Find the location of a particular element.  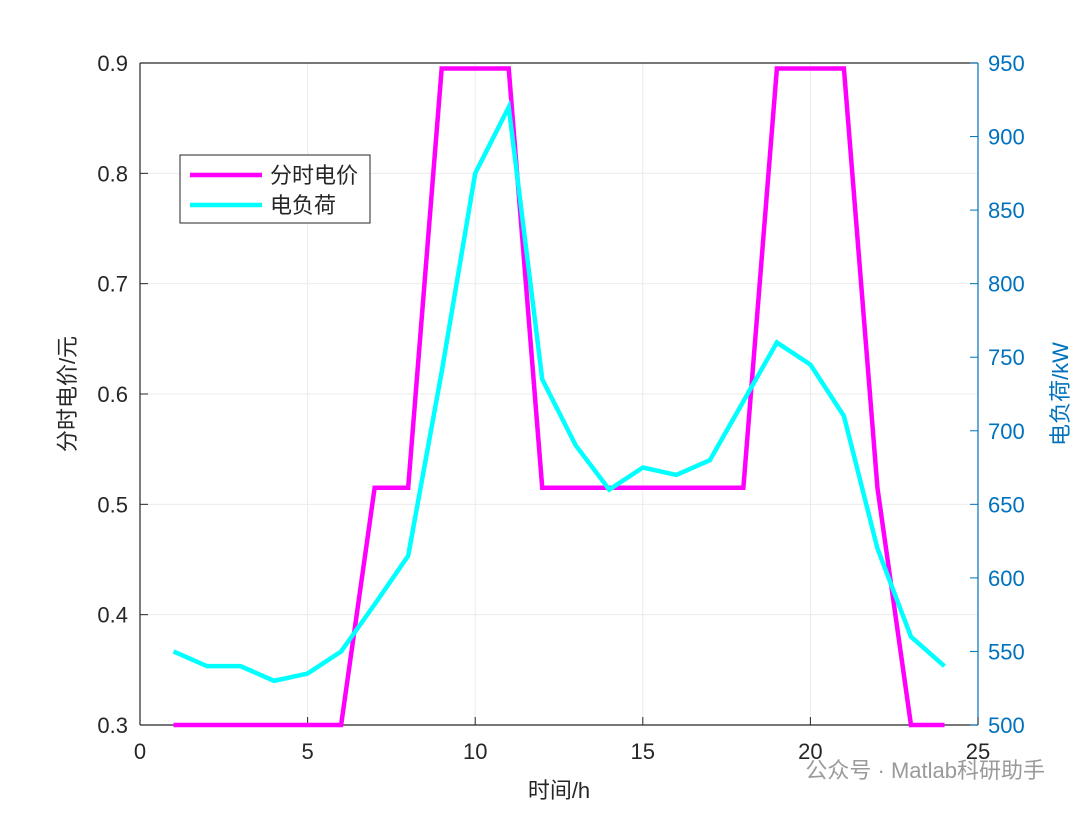

y2-tick-label: 800 is located at coordinates (1006, 284).